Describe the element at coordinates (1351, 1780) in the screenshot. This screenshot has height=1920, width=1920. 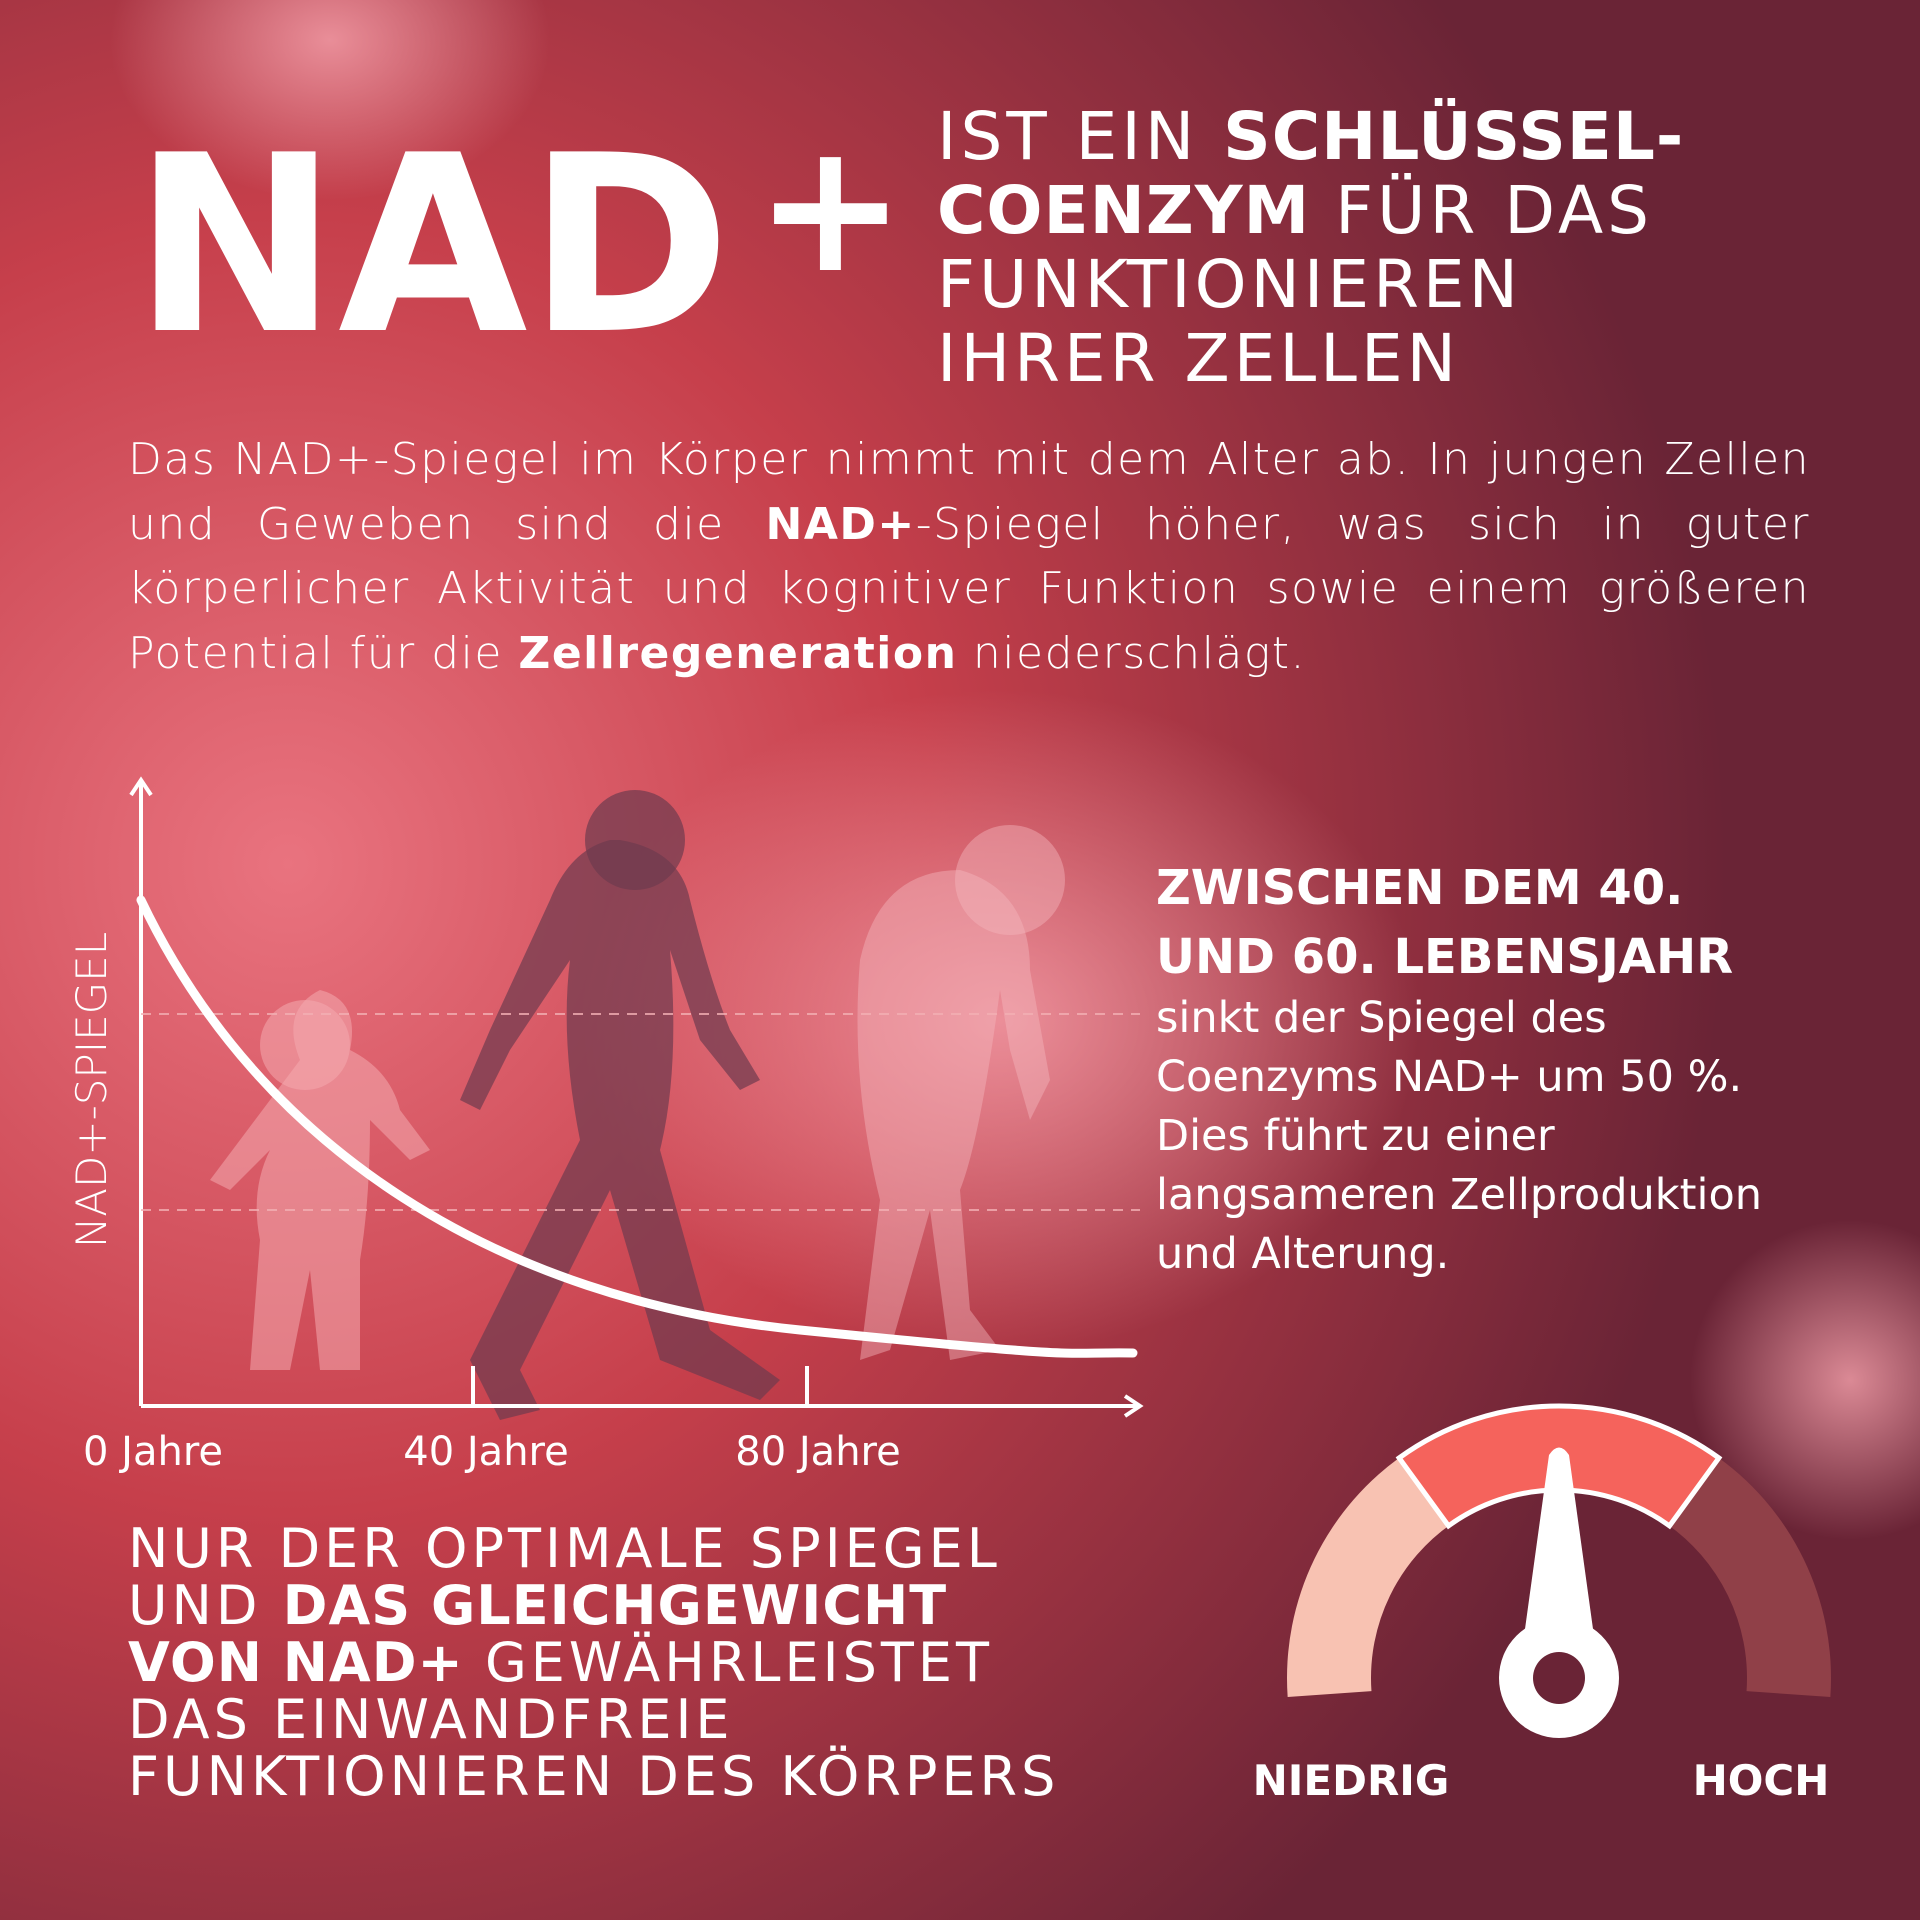
I see `gauge-low-label: NIEDRIG` at that location.